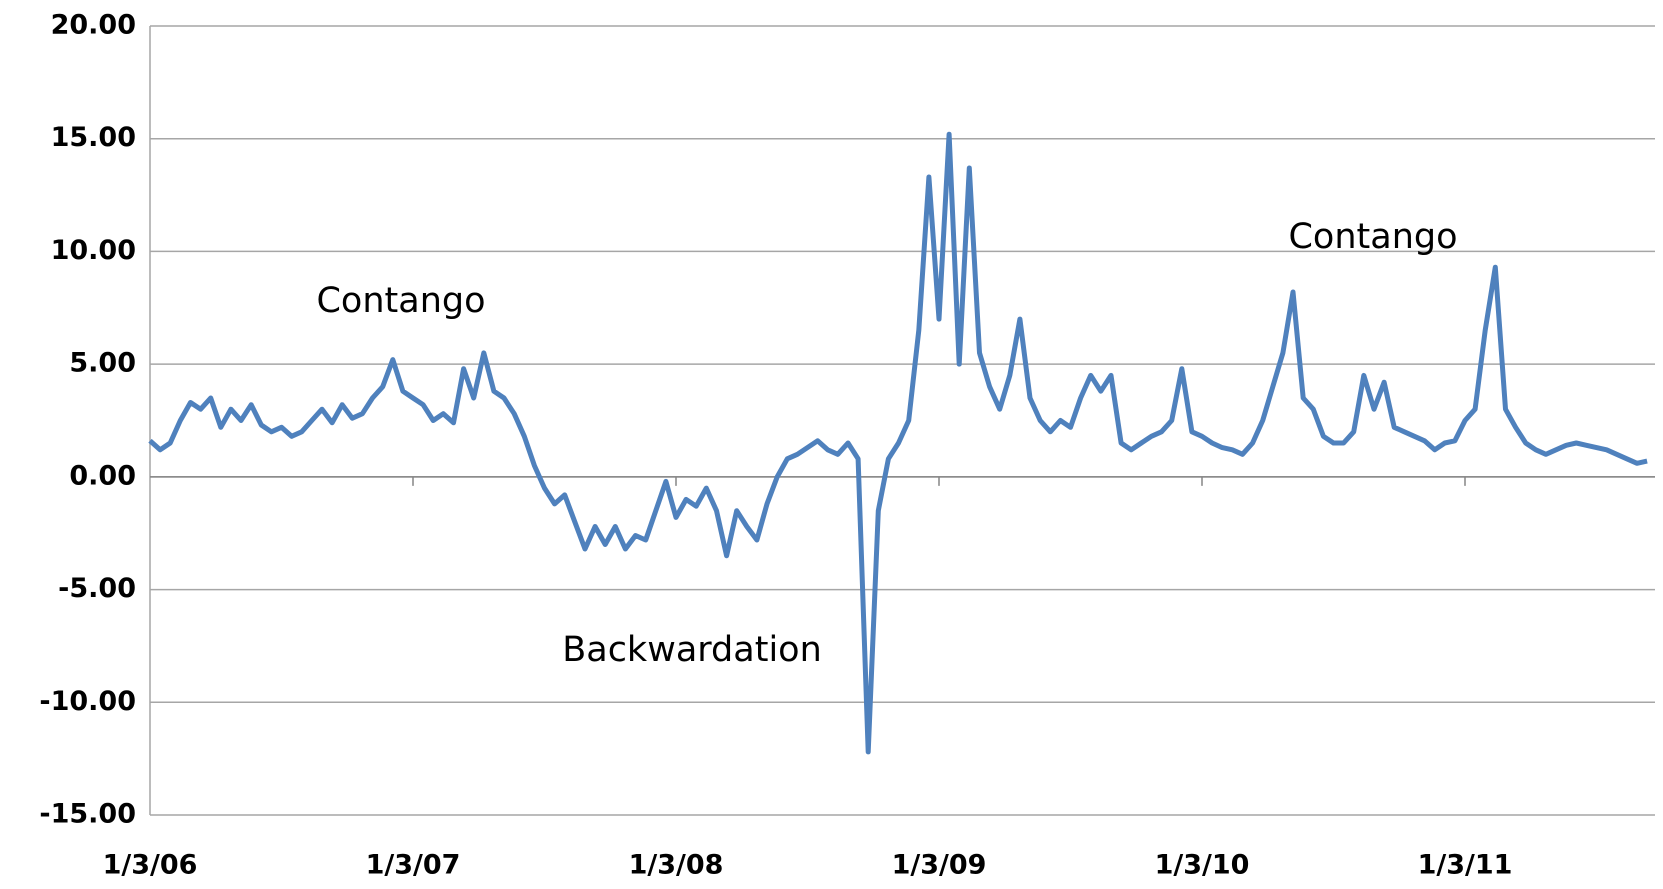  What do you see at coordinates (93, 25) in the screenshot?
I see `y-tick-label: 20.00` at bounding box center [93, 25].